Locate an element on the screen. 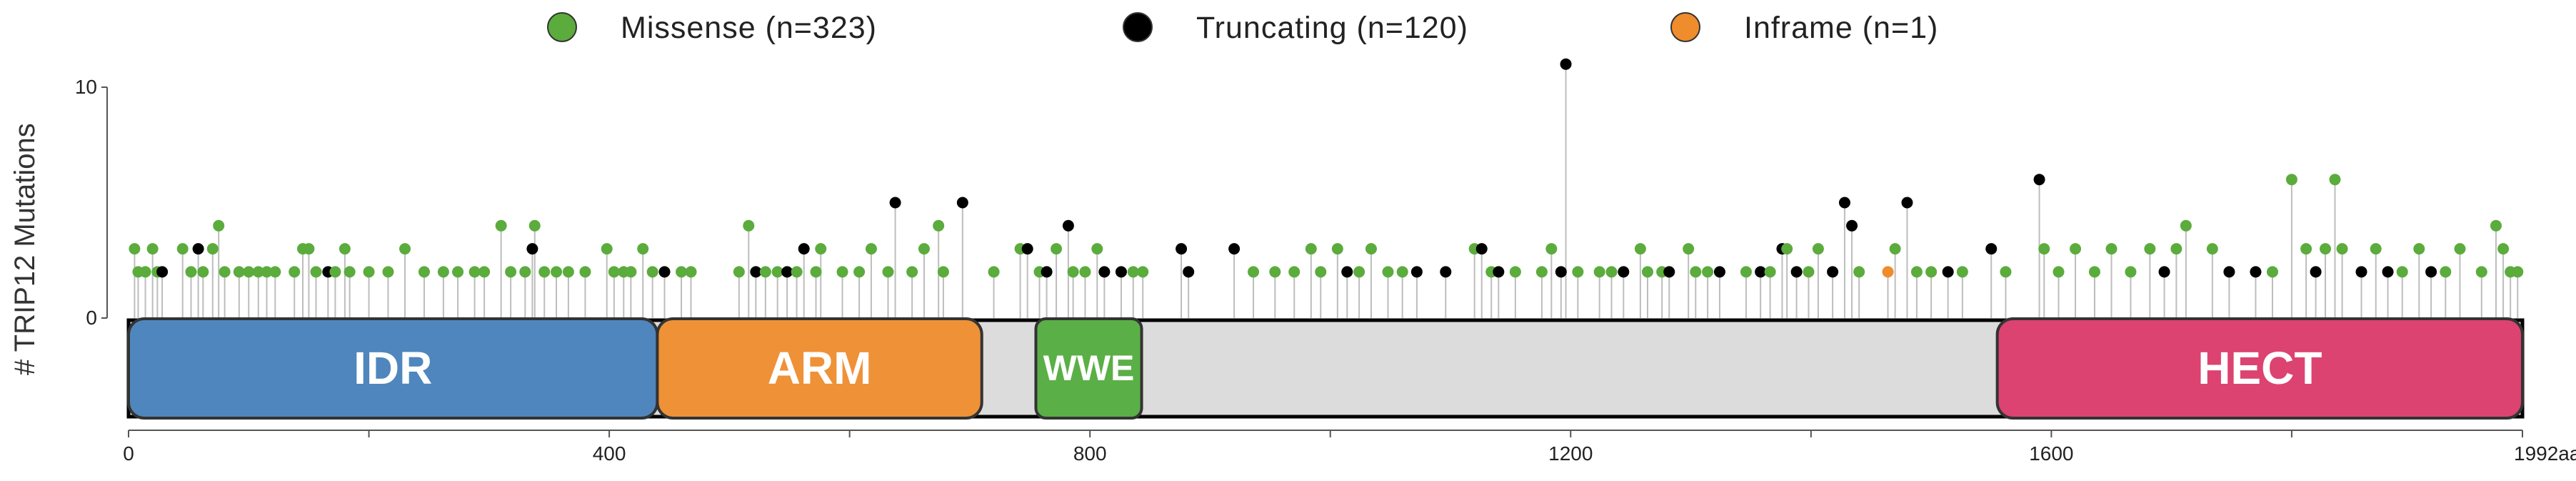 The width and height of the screenshot is (2576, 481). x-tick-label: 0 is located at coordinates (128, 453).